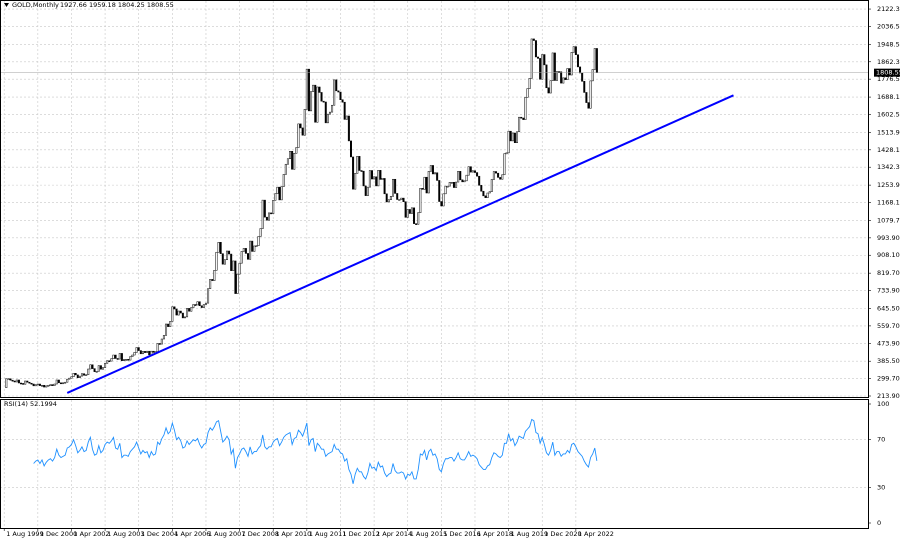  Describe the element at coordinates (360, 534) in the screenshot. I see `x-tick-label: 1 Dec 2012` at that location.